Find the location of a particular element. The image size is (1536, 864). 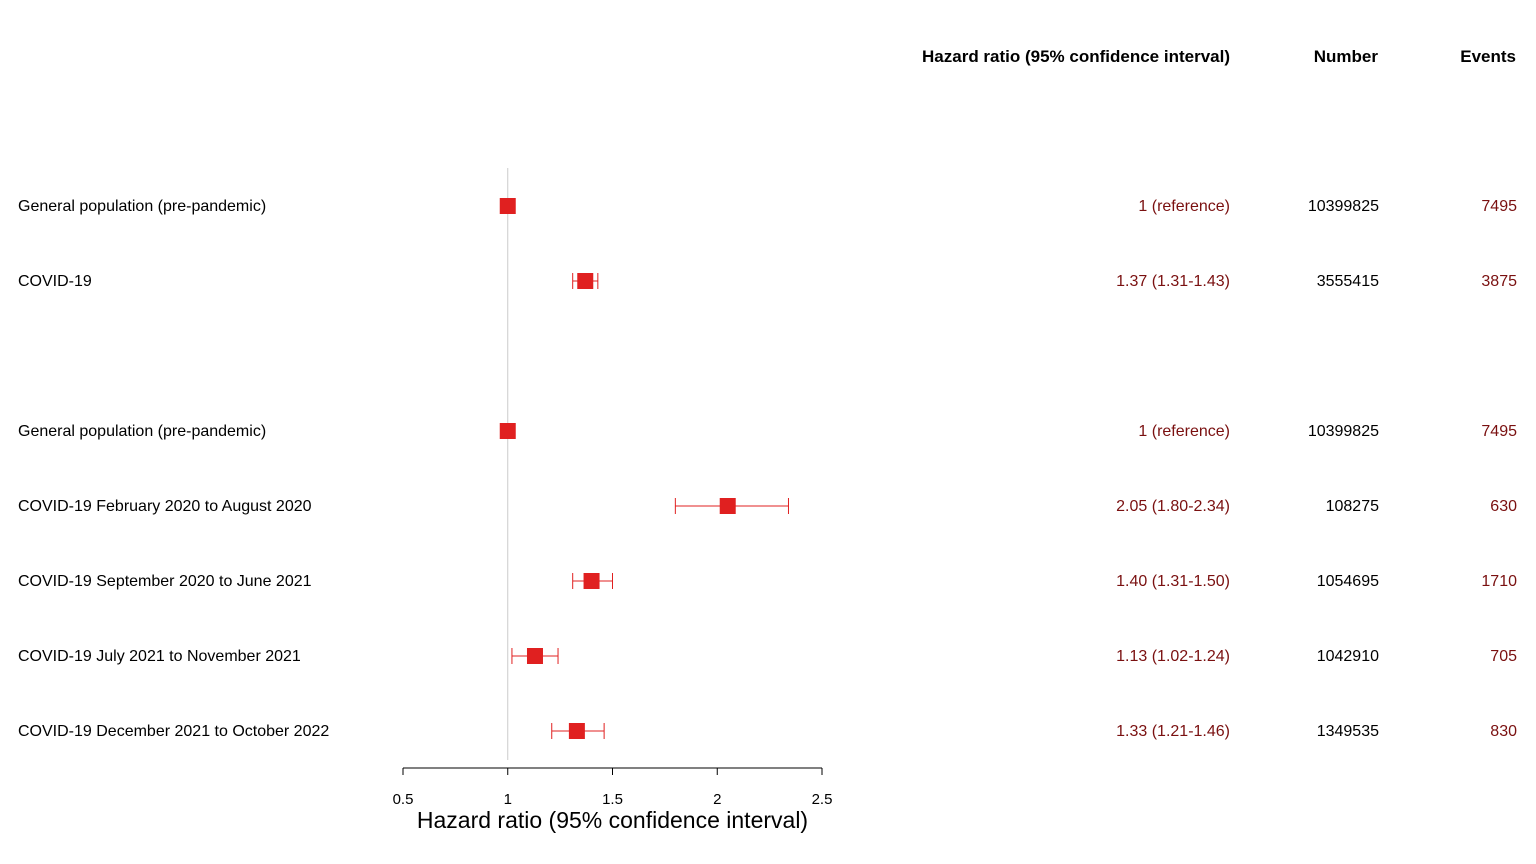

events-value: 630 is located at coordinates (1503, 506).